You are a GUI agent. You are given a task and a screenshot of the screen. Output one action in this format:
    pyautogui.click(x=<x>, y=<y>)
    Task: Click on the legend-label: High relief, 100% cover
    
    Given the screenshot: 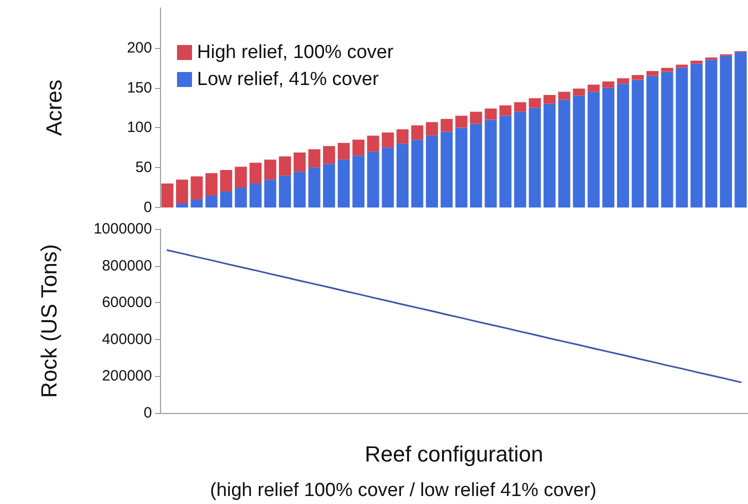 What is the action you would take?
    pyautogui.click(x=295, y=52)
    